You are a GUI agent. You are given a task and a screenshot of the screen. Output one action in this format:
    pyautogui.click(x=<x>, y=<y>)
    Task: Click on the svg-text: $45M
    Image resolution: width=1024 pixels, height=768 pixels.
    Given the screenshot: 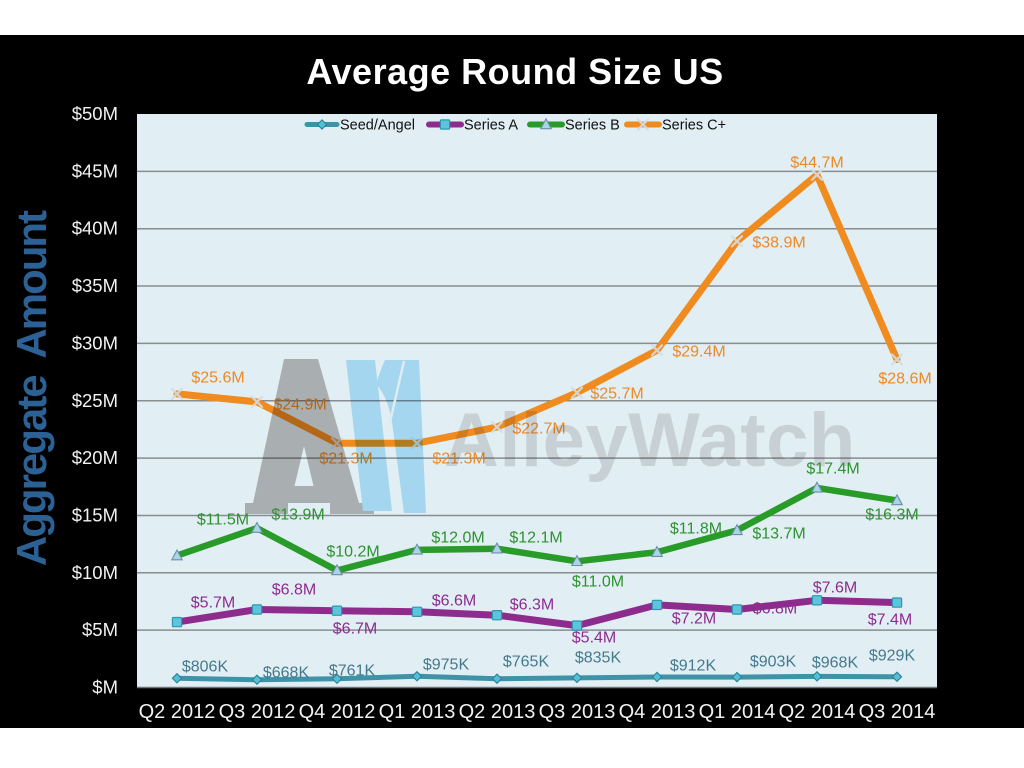 What is the action you would take?
    pyautogui.click(x=95, y=170)
    